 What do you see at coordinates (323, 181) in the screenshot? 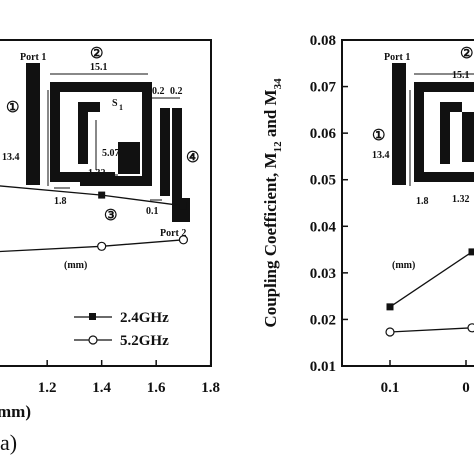
I see `right-y-tick-label-4: 0.05` at bounding box center [323, 181].